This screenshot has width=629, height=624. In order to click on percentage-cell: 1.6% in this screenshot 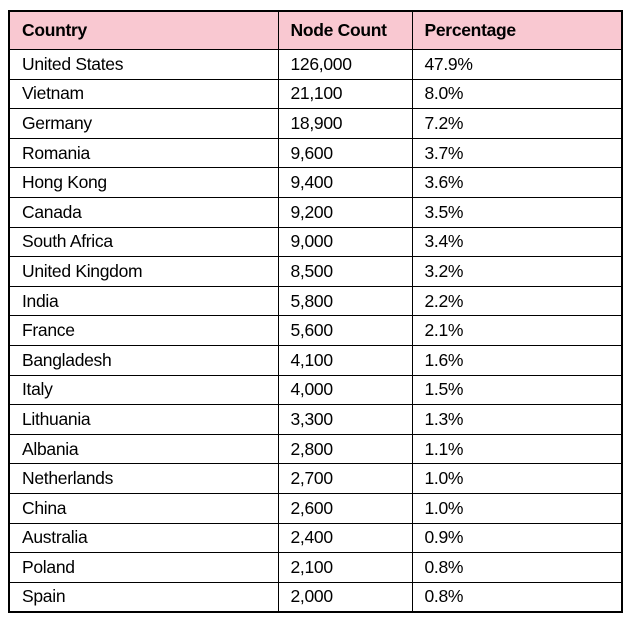, I will do `click(517, 360)`.